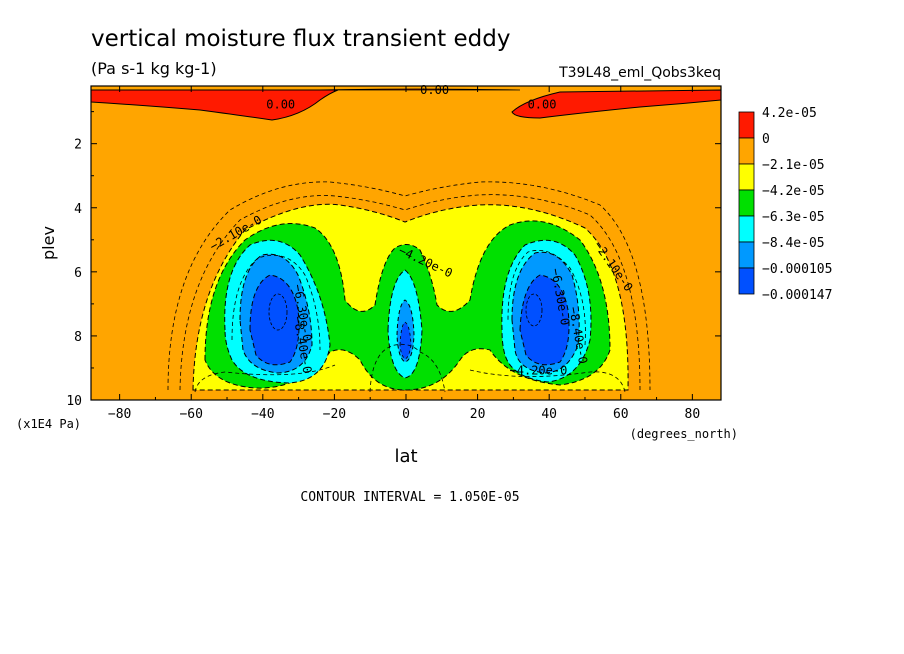 Image resolution: width=904 pixels, height=654 pixels. I want to click on inner-loop-north, so click(534, 310).